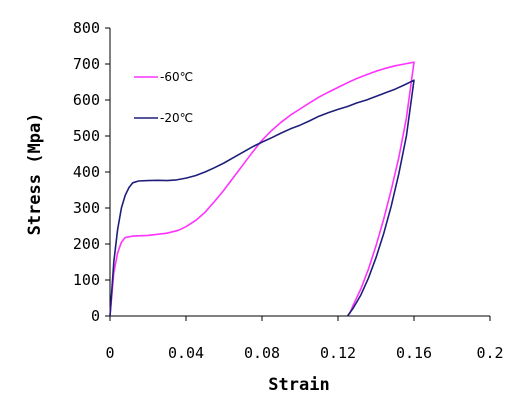 The width and height of the screenshot is (520, 407). Describe the element at coordinates (86, 244) in the screenshot. I see `y-tick-label: 200` at that location.